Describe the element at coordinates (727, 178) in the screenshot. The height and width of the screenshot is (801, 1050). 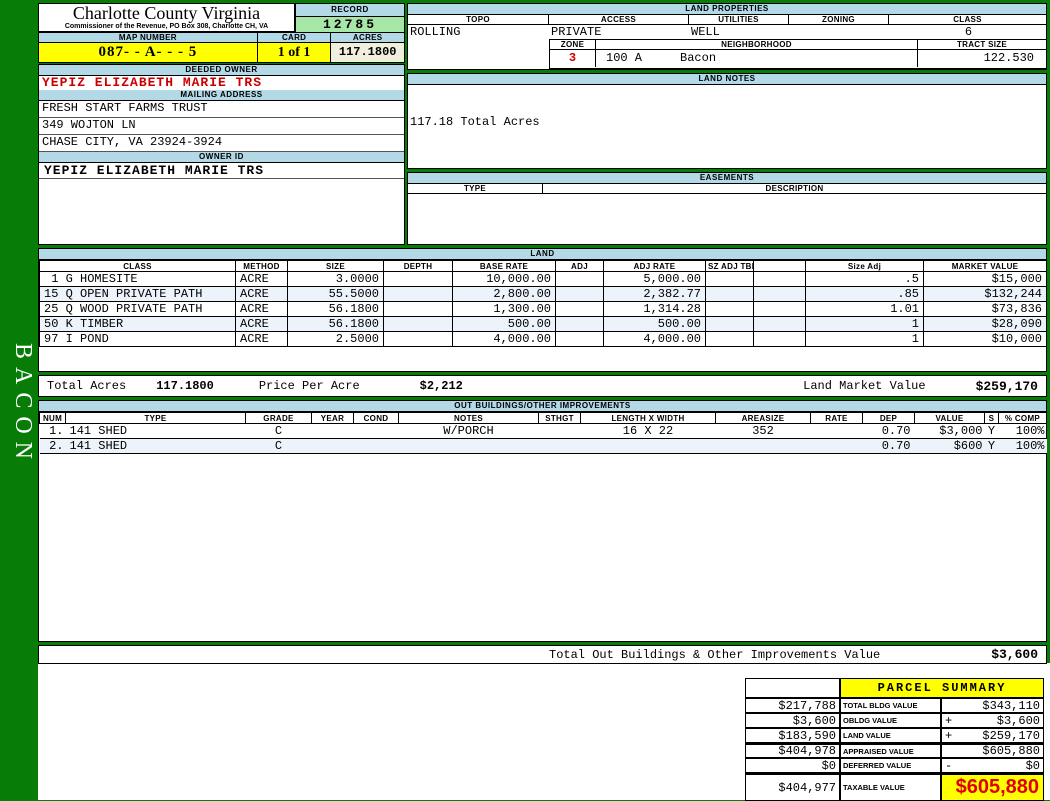
I see `easements-title: EASEMENTS` at that location.